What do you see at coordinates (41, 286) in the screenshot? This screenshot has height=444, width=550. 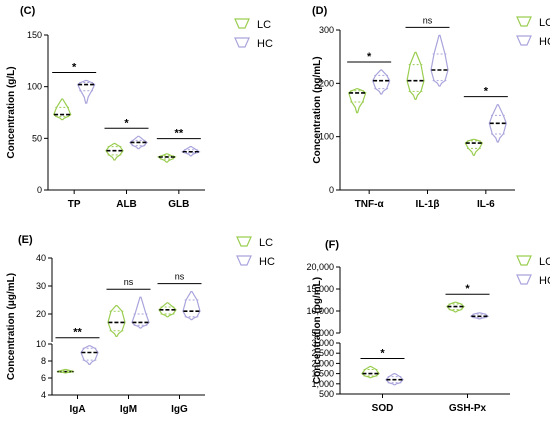 I see `y-tick-label: 30` at bounding box center [41, 286].